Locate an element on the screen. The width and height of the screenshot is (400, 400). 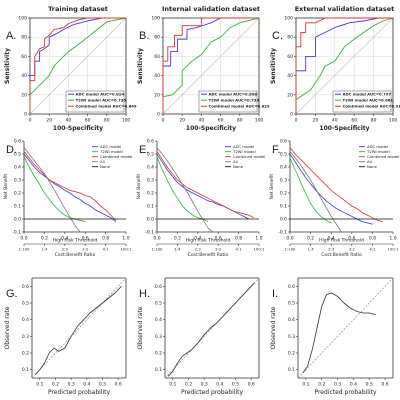
x-tick-label: 40 is located at coordinates (202, 121).